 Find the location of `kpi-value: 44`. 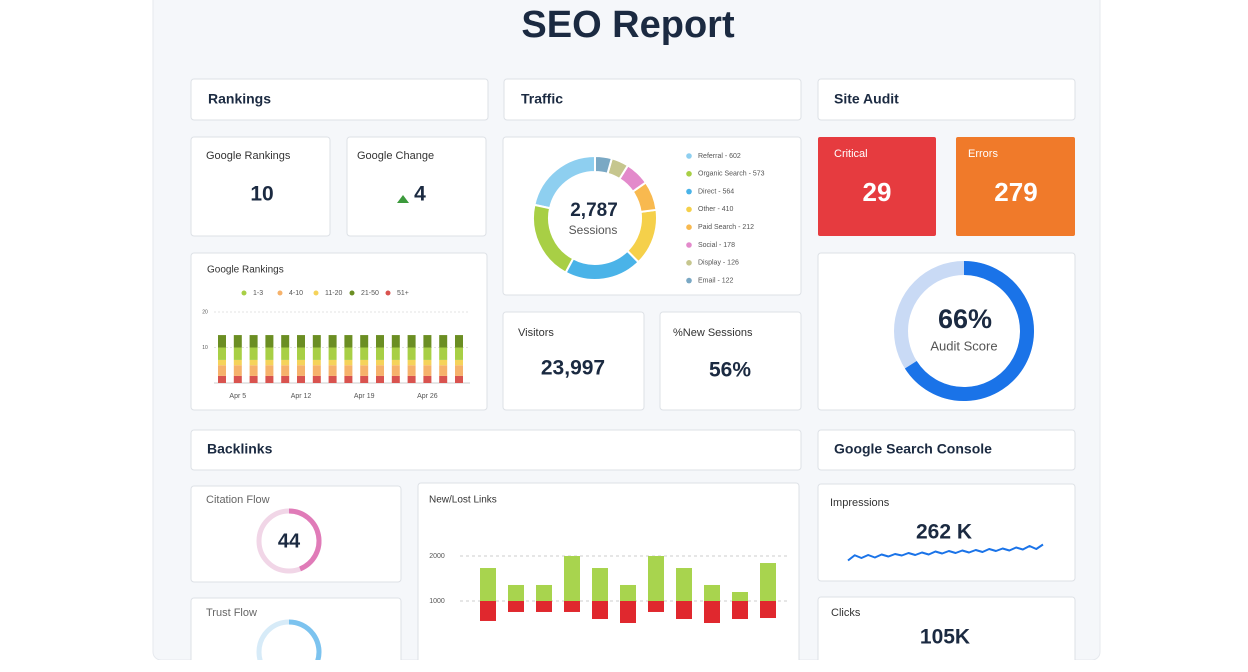

kpi-value: 44 is located at coordinates (289, 541).